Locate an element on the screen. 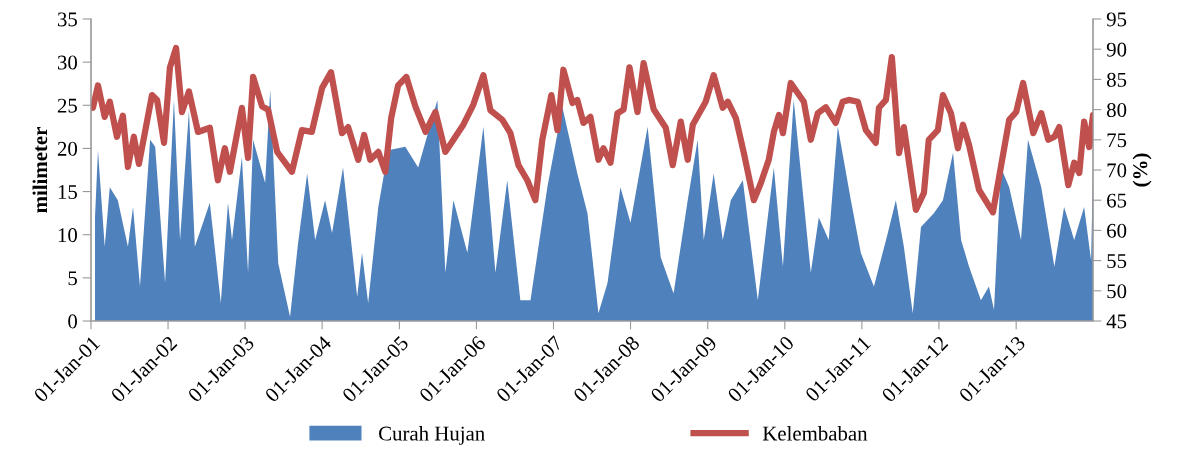  y2-axis-title: (%) is located at coordinates (1142, 170).